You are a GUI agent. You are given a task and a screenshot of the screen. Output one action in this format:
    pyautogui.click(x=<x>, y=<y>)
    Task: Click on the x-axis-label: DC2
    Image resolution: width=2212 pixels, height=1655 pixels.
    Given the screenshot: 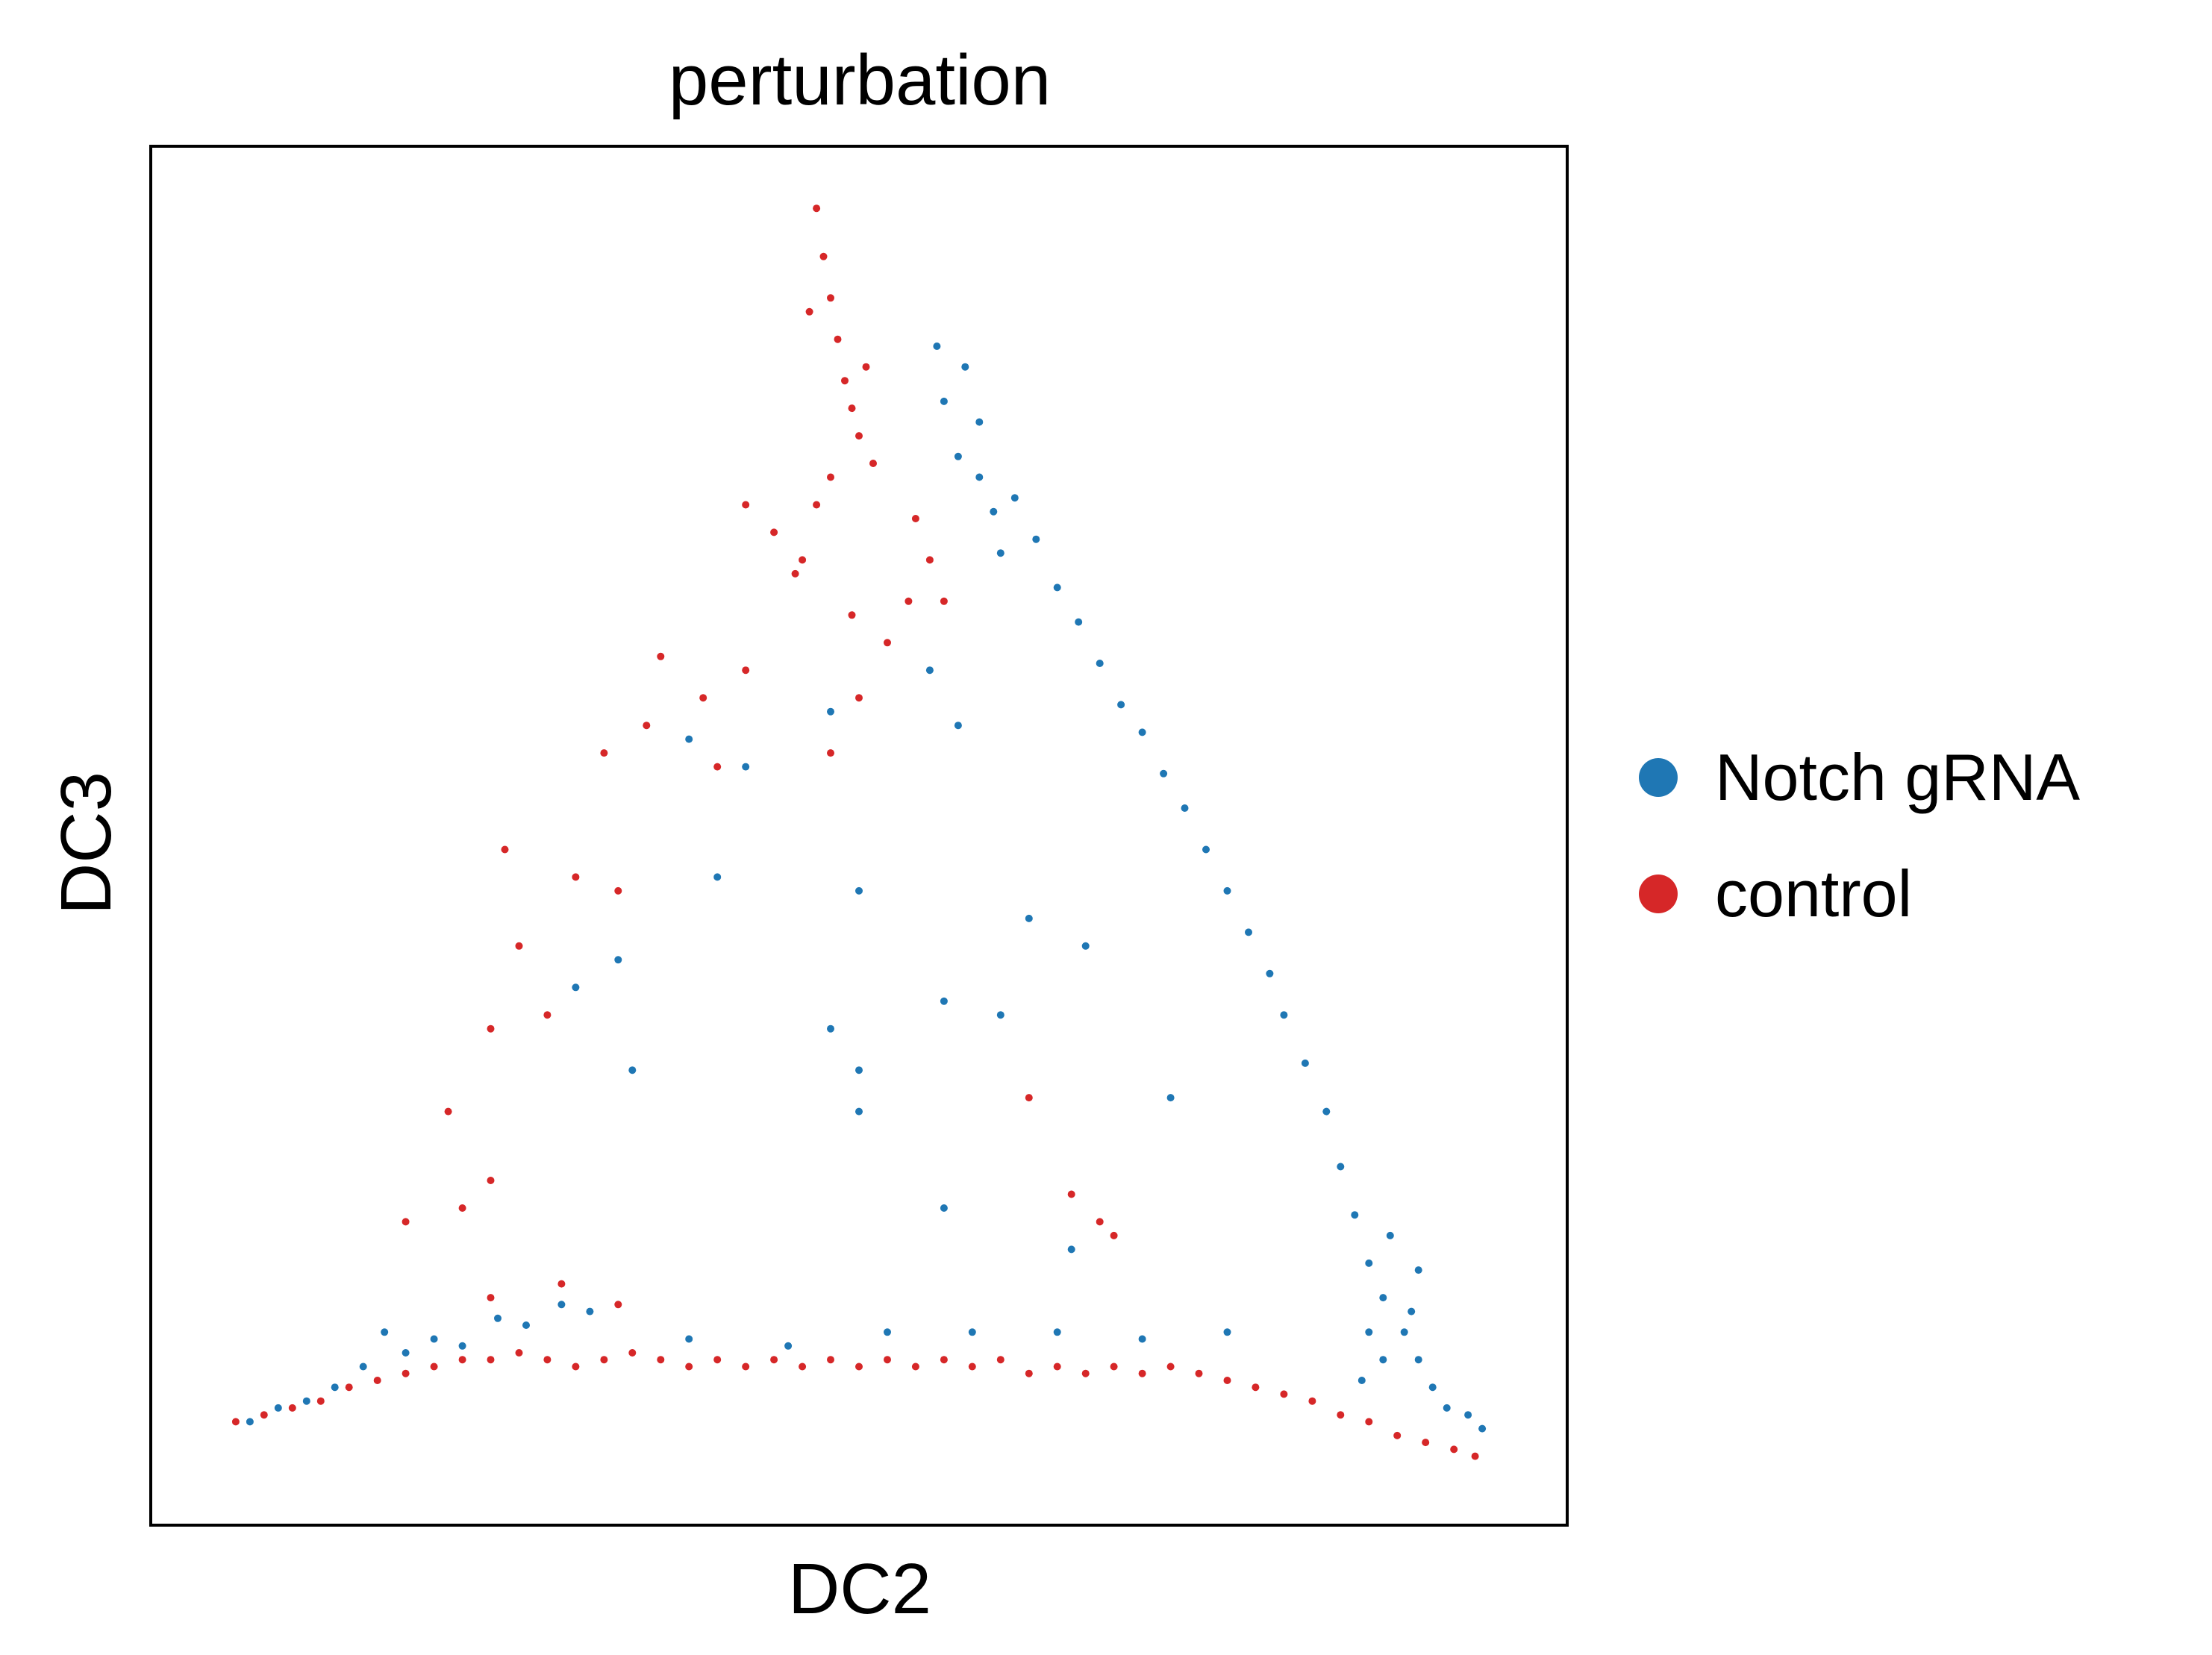 What is the action you would take?
    pyautogui.click(x=860, y=1589)
    